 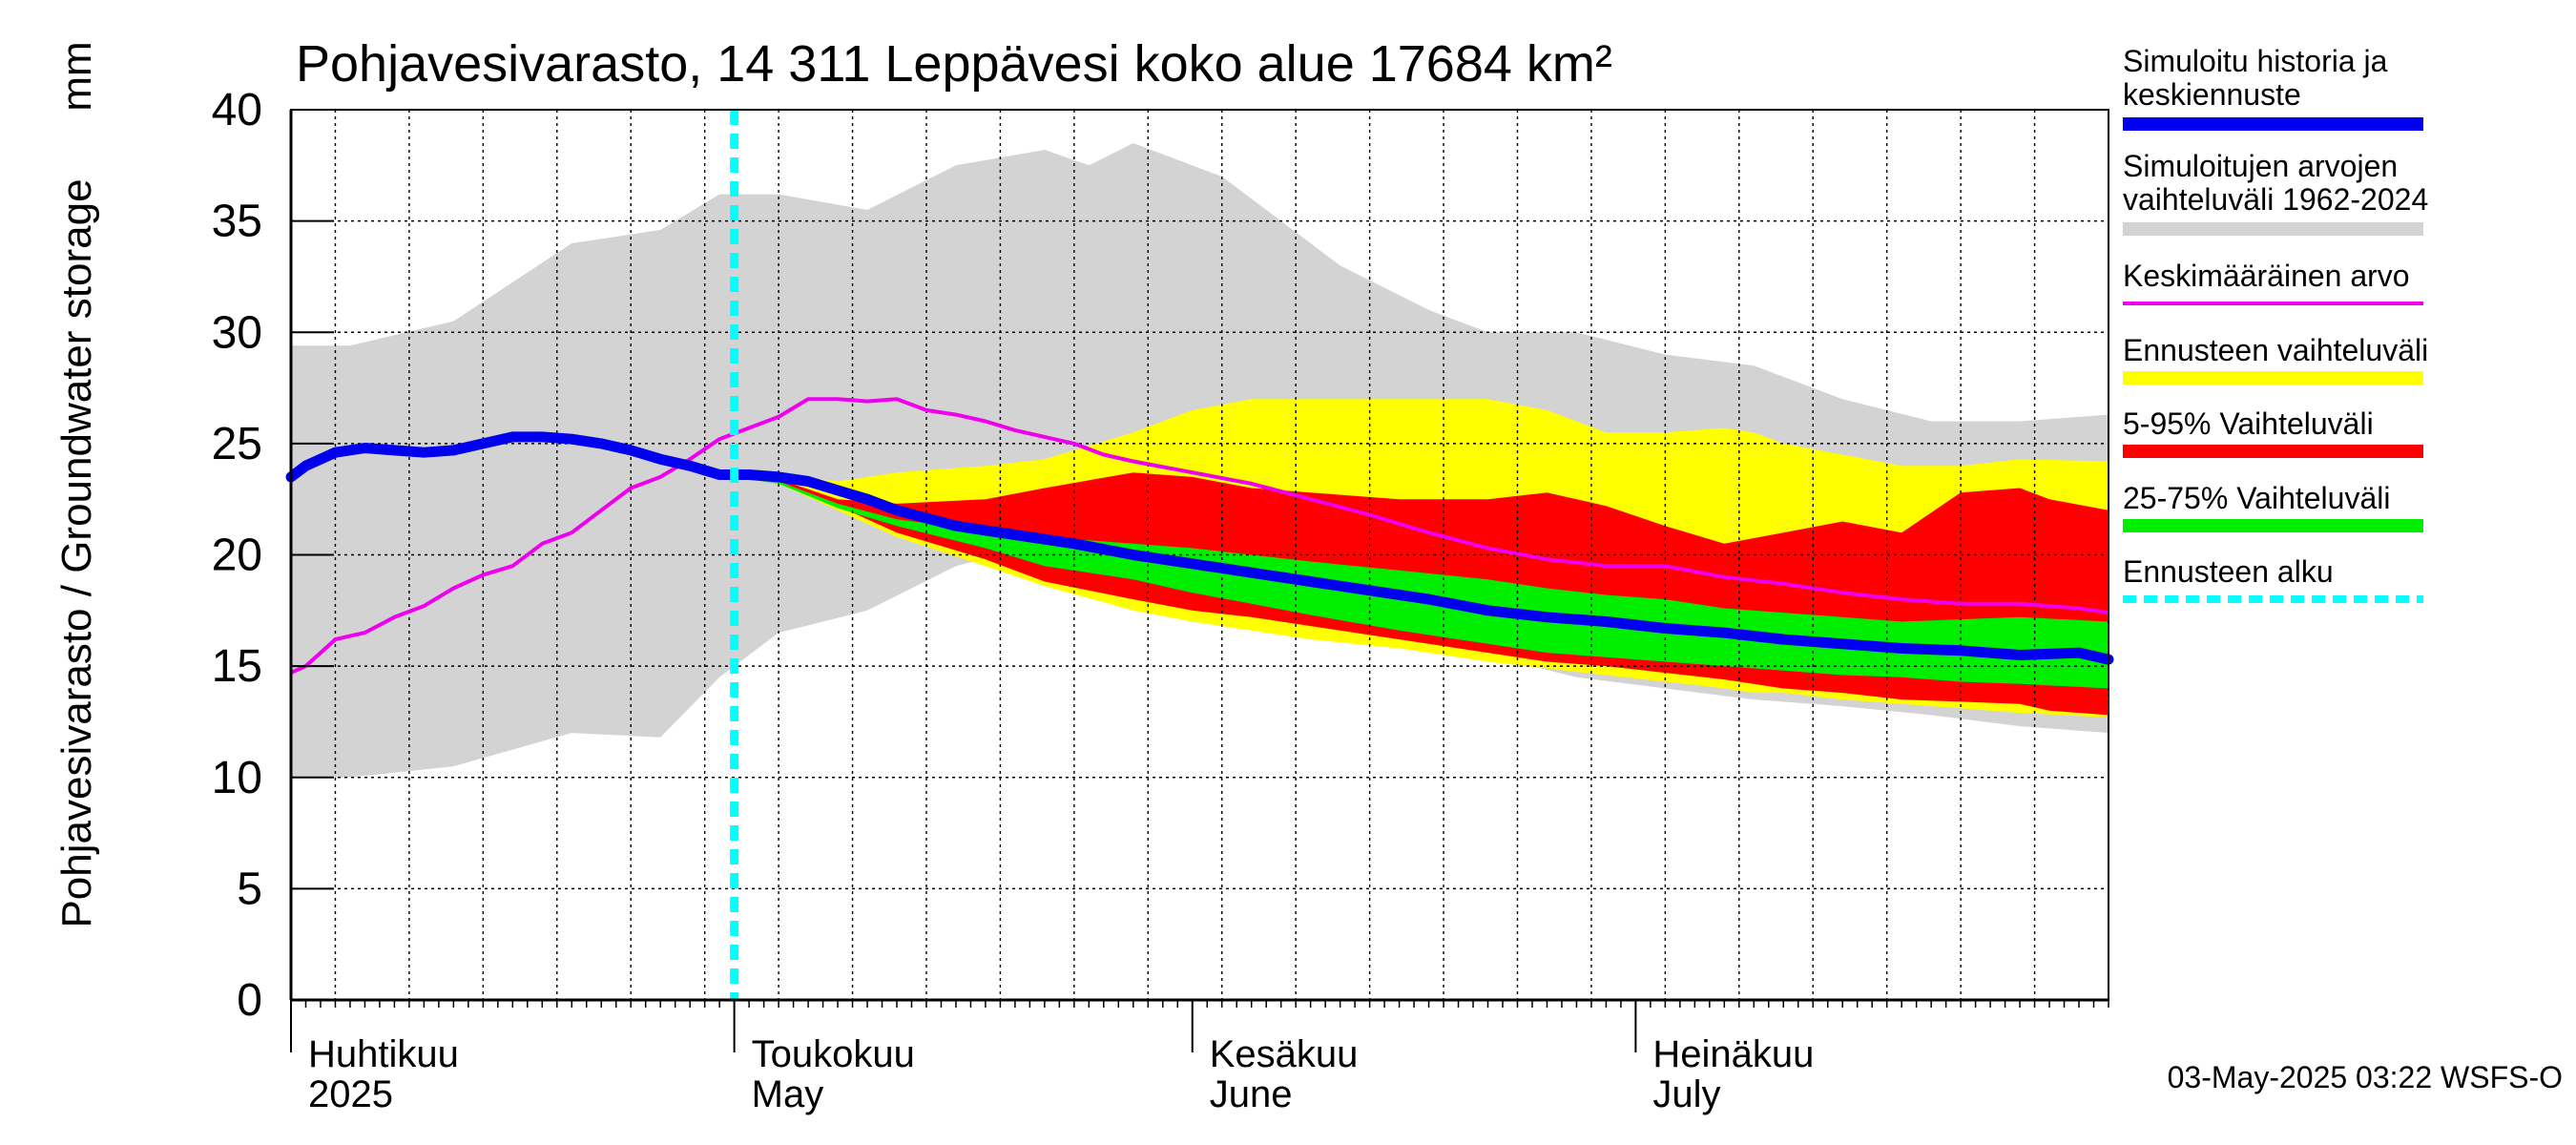 I want to click on x-tick-label: Kesäkuu, so click(x=1284, y=1054).